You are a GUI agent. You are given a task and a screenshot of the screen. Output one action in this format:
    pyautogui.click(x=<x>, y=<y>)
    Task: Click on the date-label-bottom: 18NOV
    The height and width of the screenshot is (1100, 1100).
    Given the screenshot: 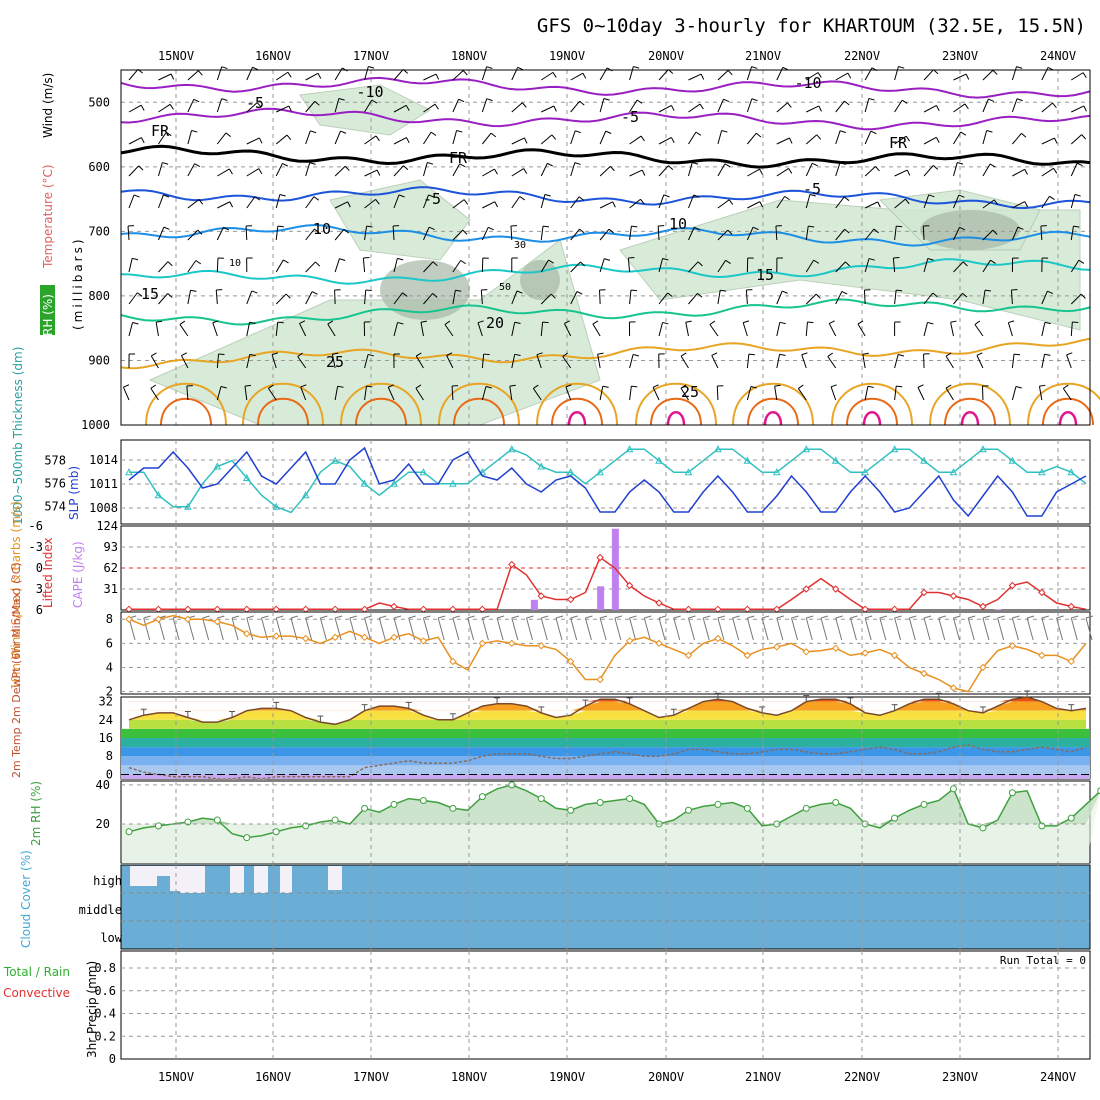 What is the action you would take?
    pyautogui.click(x=469, y=1077)
    